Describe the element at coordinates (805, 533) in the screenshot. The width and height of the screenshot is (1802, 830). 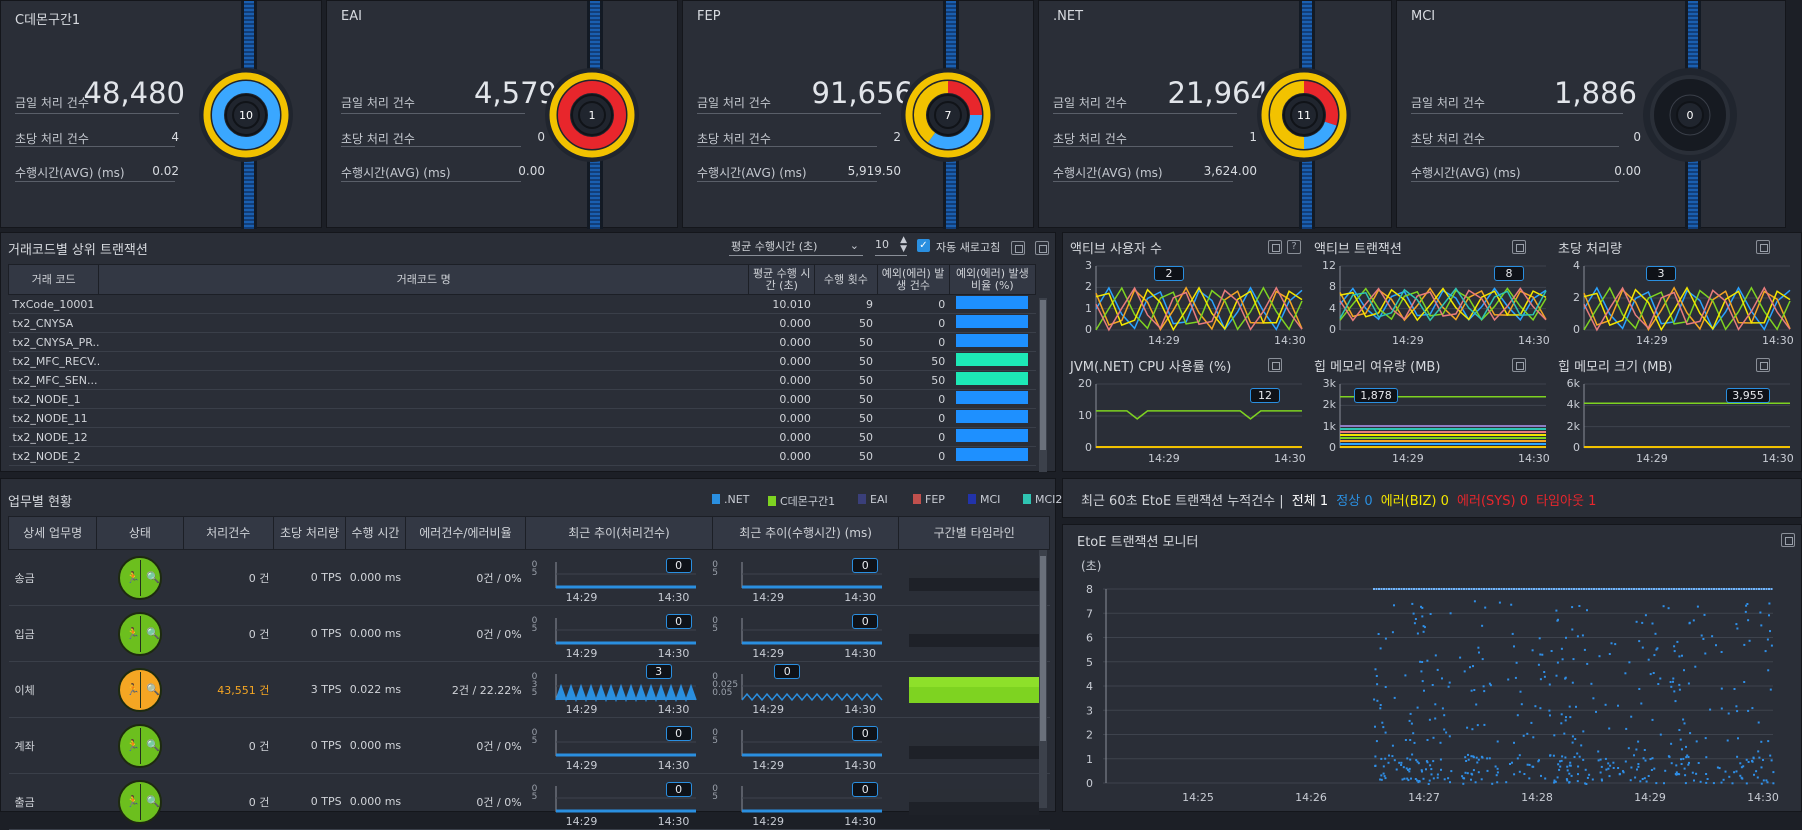
I see `biz-col-header: 최근 추이(수행시간) (ms)` at that location.